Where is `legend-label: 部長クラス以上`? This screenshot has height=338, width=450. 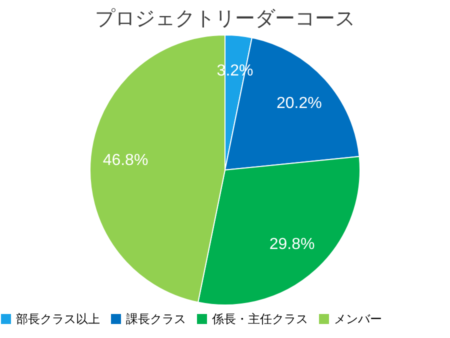
legend-label: 部長クラス以上 is located at coordinates (58, 319).